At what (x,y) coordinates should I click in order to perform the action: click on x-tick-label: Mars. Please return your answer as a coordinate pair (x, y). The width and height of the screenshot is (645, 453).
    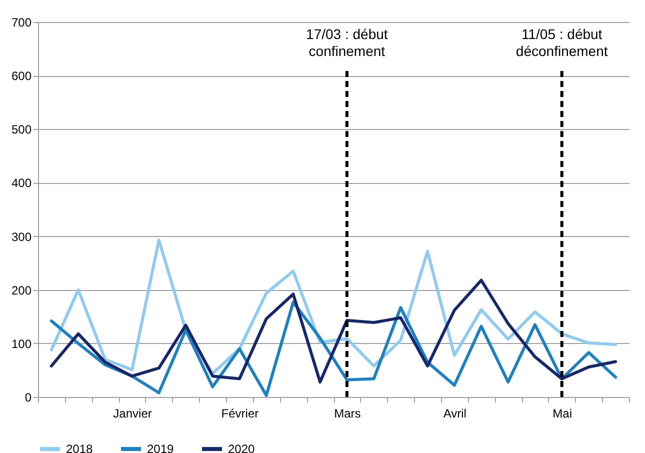
    Looking at the image, I should click on (347, 413).